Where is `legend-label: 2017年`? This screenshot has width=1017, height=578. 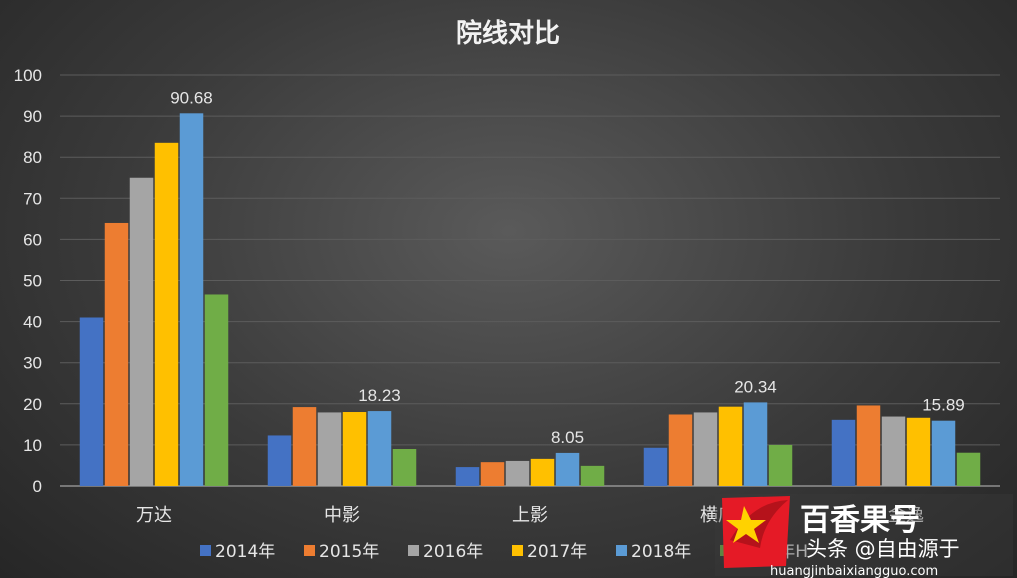 legend-label: 2017年 is located at coordinates (557, 552).